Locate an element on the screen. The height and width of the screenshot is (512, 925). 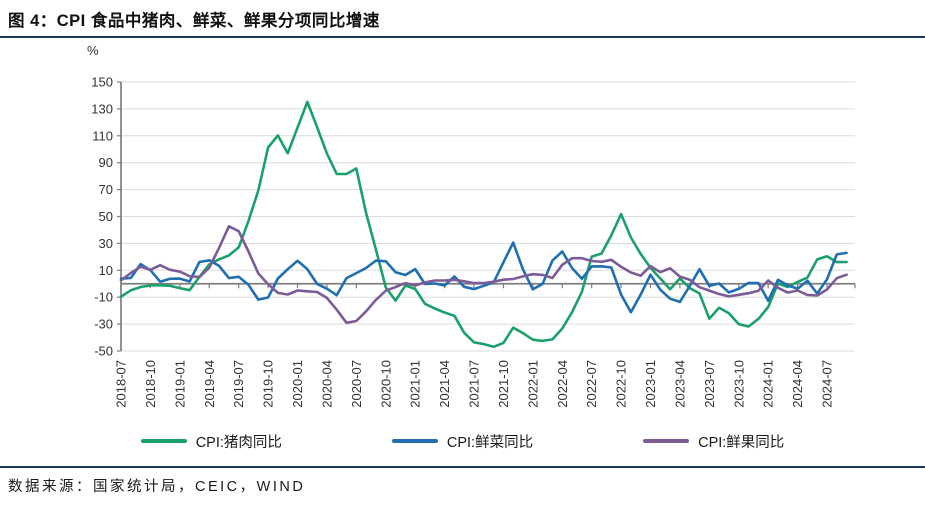
svg-text: 2023-04 is located at coordinates (679, 384).